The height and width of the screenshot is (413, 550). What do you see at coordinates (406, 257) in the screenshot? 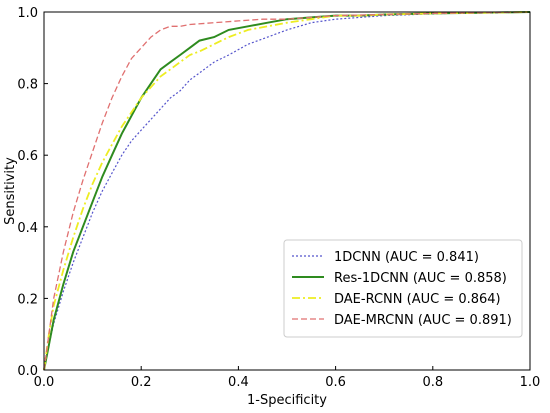
I see `legend-entry-label: 1DCNN (AUC = 0.841)` at bounding box center [406, 257].